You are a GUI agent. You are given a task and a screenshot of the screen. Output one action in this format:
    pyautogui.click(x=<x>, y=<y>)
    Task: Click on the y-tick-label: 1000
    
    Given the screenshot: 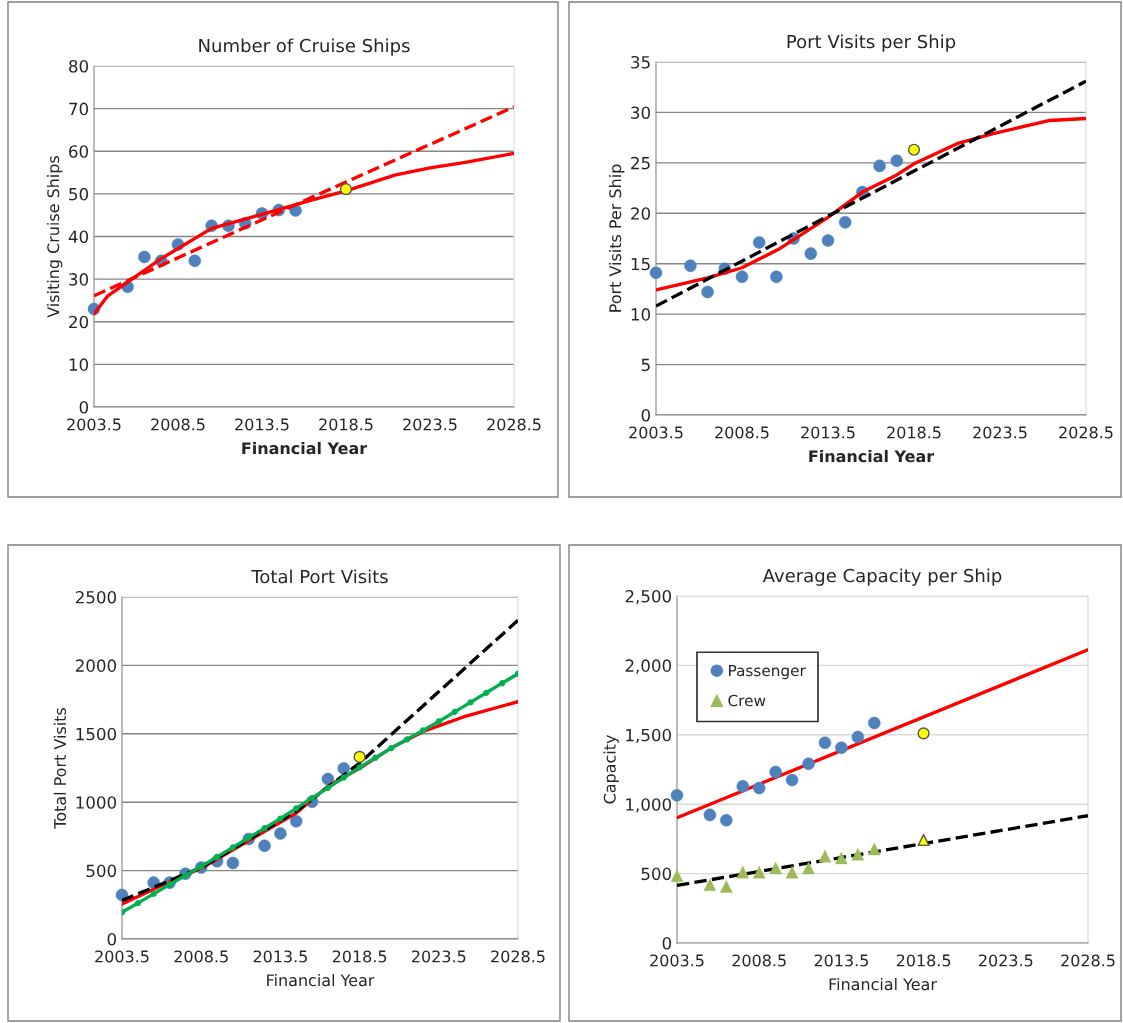 What is the action you would take?
    pyautogui.click(x=96, y=802)
    